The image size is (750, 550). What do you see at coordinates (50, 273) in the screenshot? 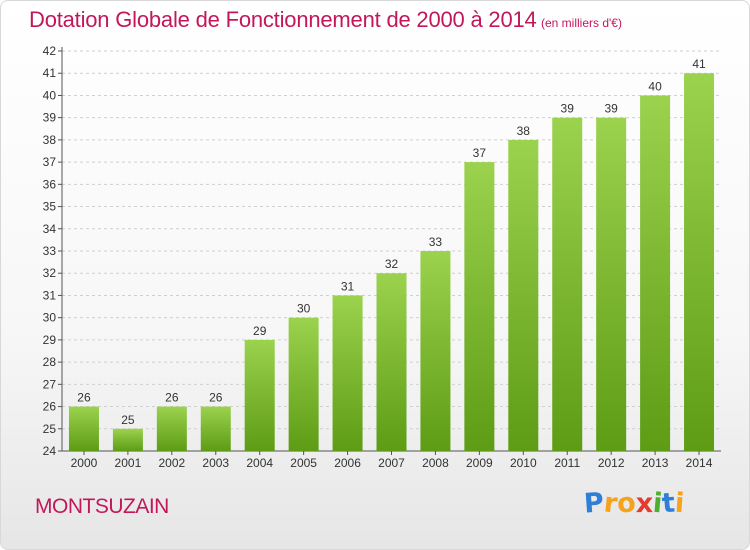
I see `y-tick-label: 32` at bounding box center [50, 273].